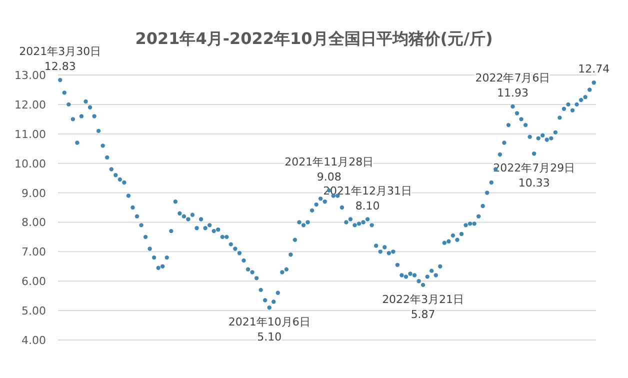  Describe the element at coordinates (30, 163) in the screenshot. I see `y-tick-label: 10.00` at that location.